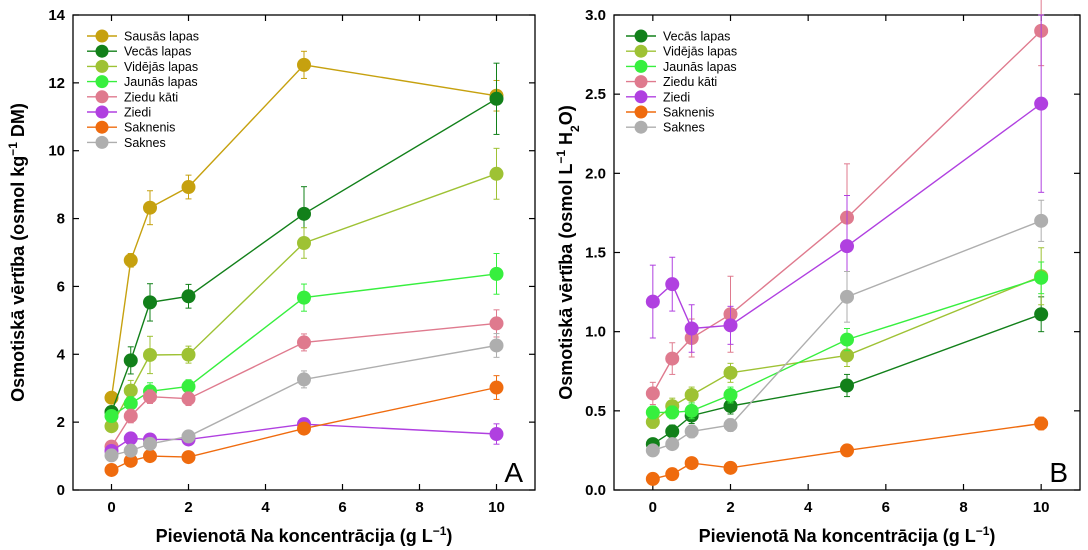  Describe the element at coordinates (595, 15) in the screenshot. I see `y-tick-label: 3.0` at that location.